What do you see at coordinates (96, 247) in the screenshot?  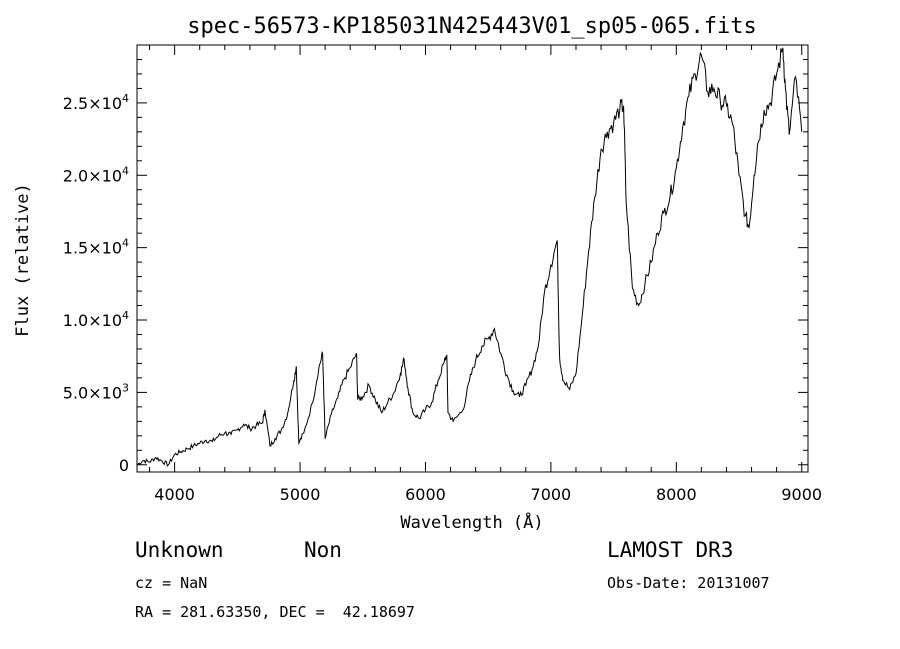 I see `y-tick-label: 1.5×10⁴` at bounding box center [96, 247].